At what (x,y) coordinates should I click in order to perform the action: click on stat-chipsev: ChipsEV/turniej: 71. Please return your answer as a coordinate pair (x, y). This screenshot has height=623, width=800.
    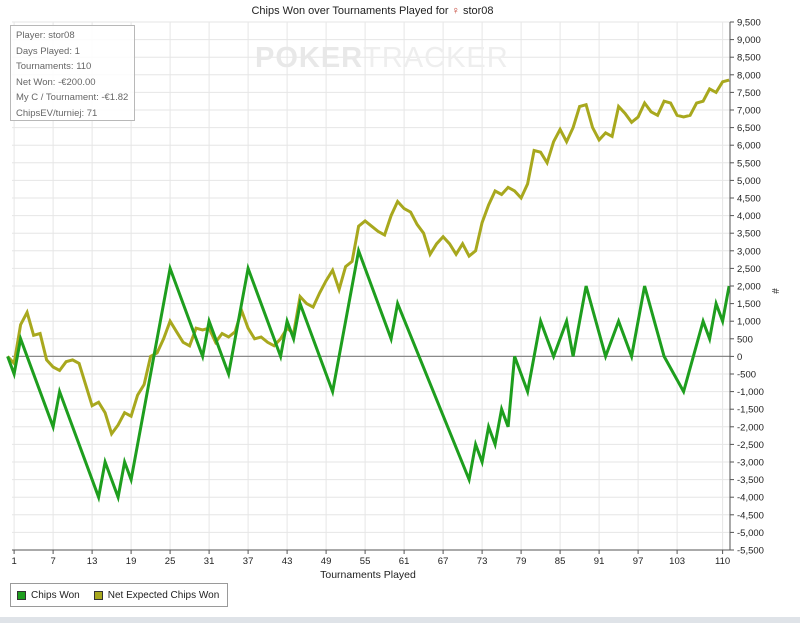
    Looking at the image, I should click on (57, 113).